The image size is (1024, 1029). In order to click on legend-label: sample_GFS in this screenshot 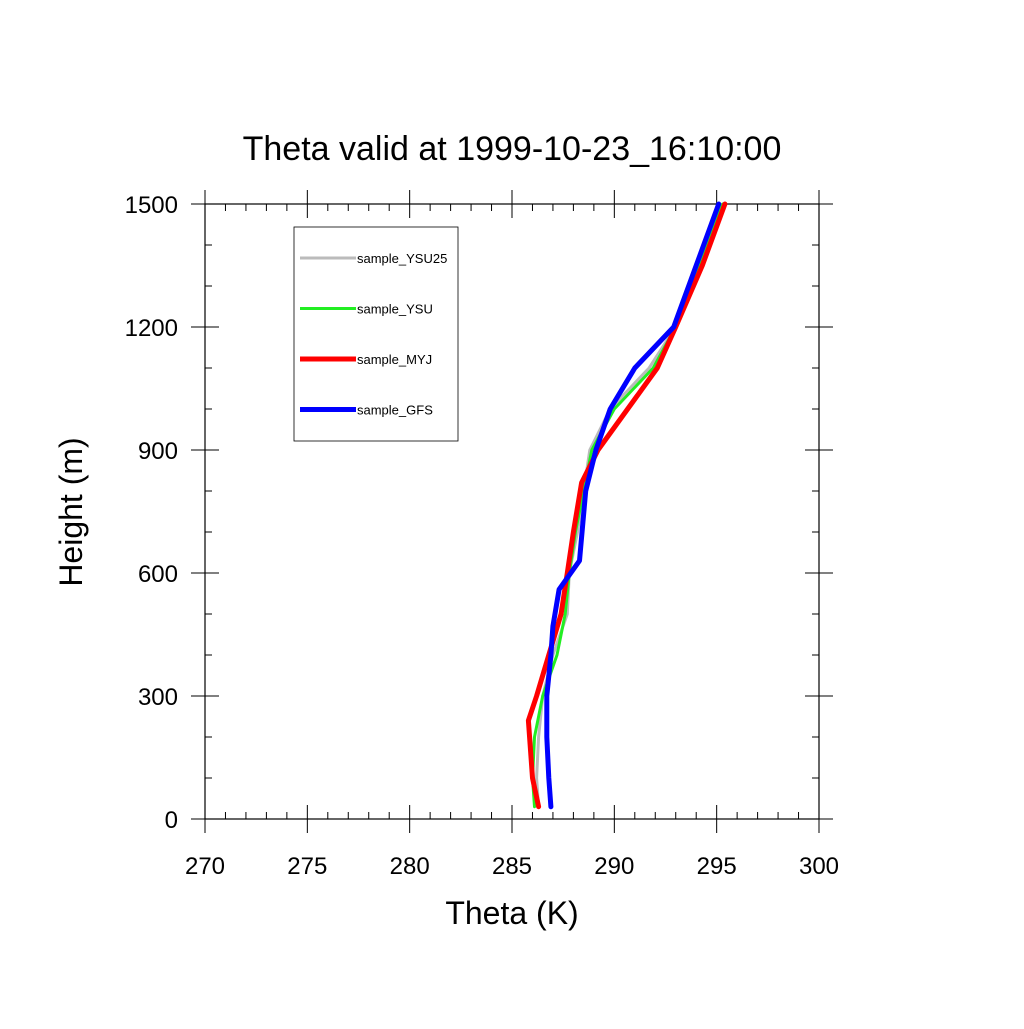, I will do `click(395, 410)`.